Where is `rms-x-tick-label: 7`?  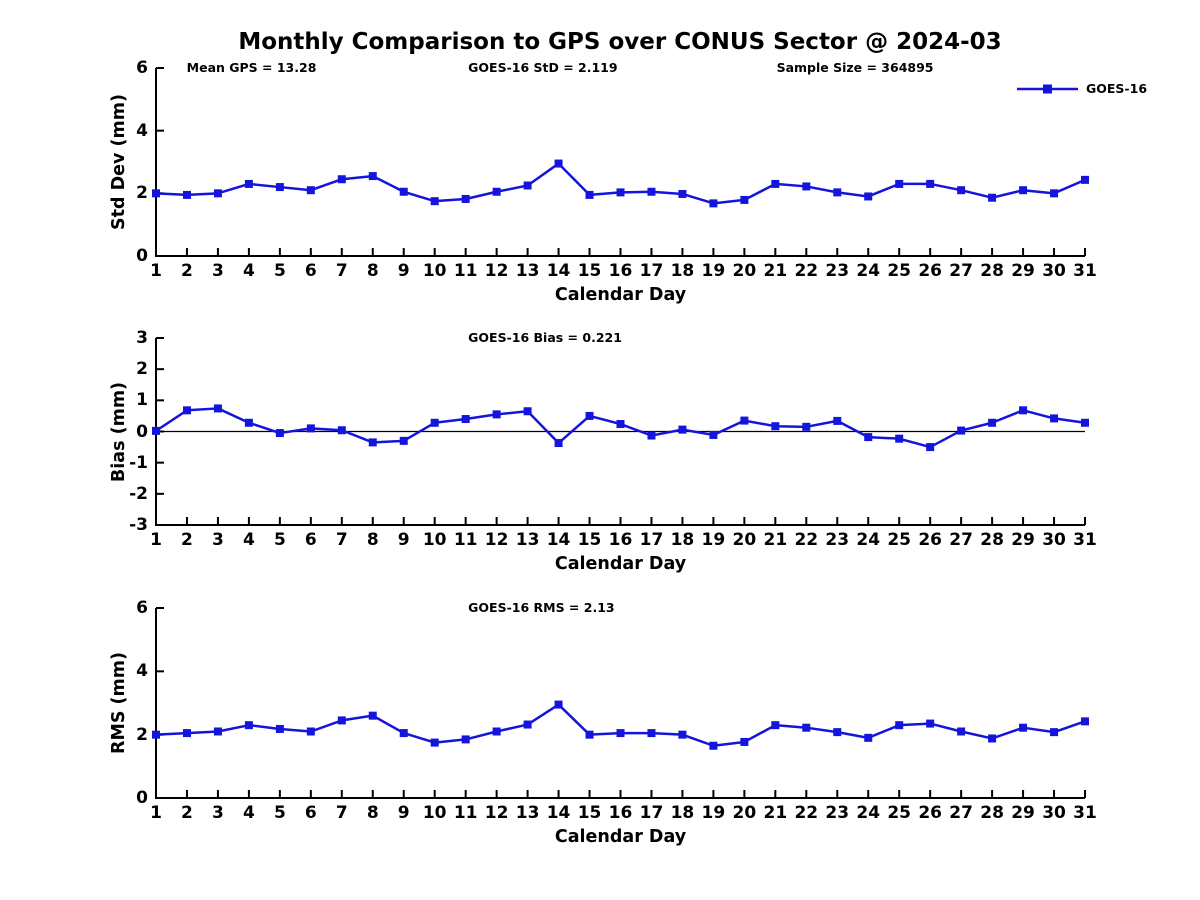
rms-x-tick-label: 7 is located at coordinates (341, 813).